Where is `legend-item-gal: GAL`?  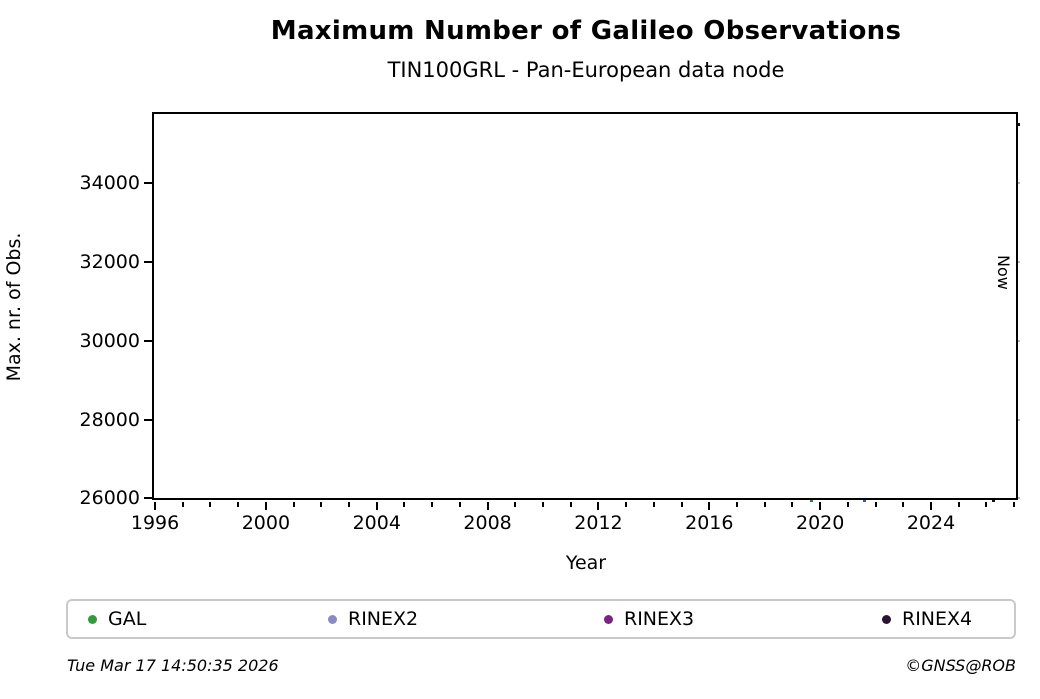
legend-item-gal: GAL is located at coordinates (117, 619).